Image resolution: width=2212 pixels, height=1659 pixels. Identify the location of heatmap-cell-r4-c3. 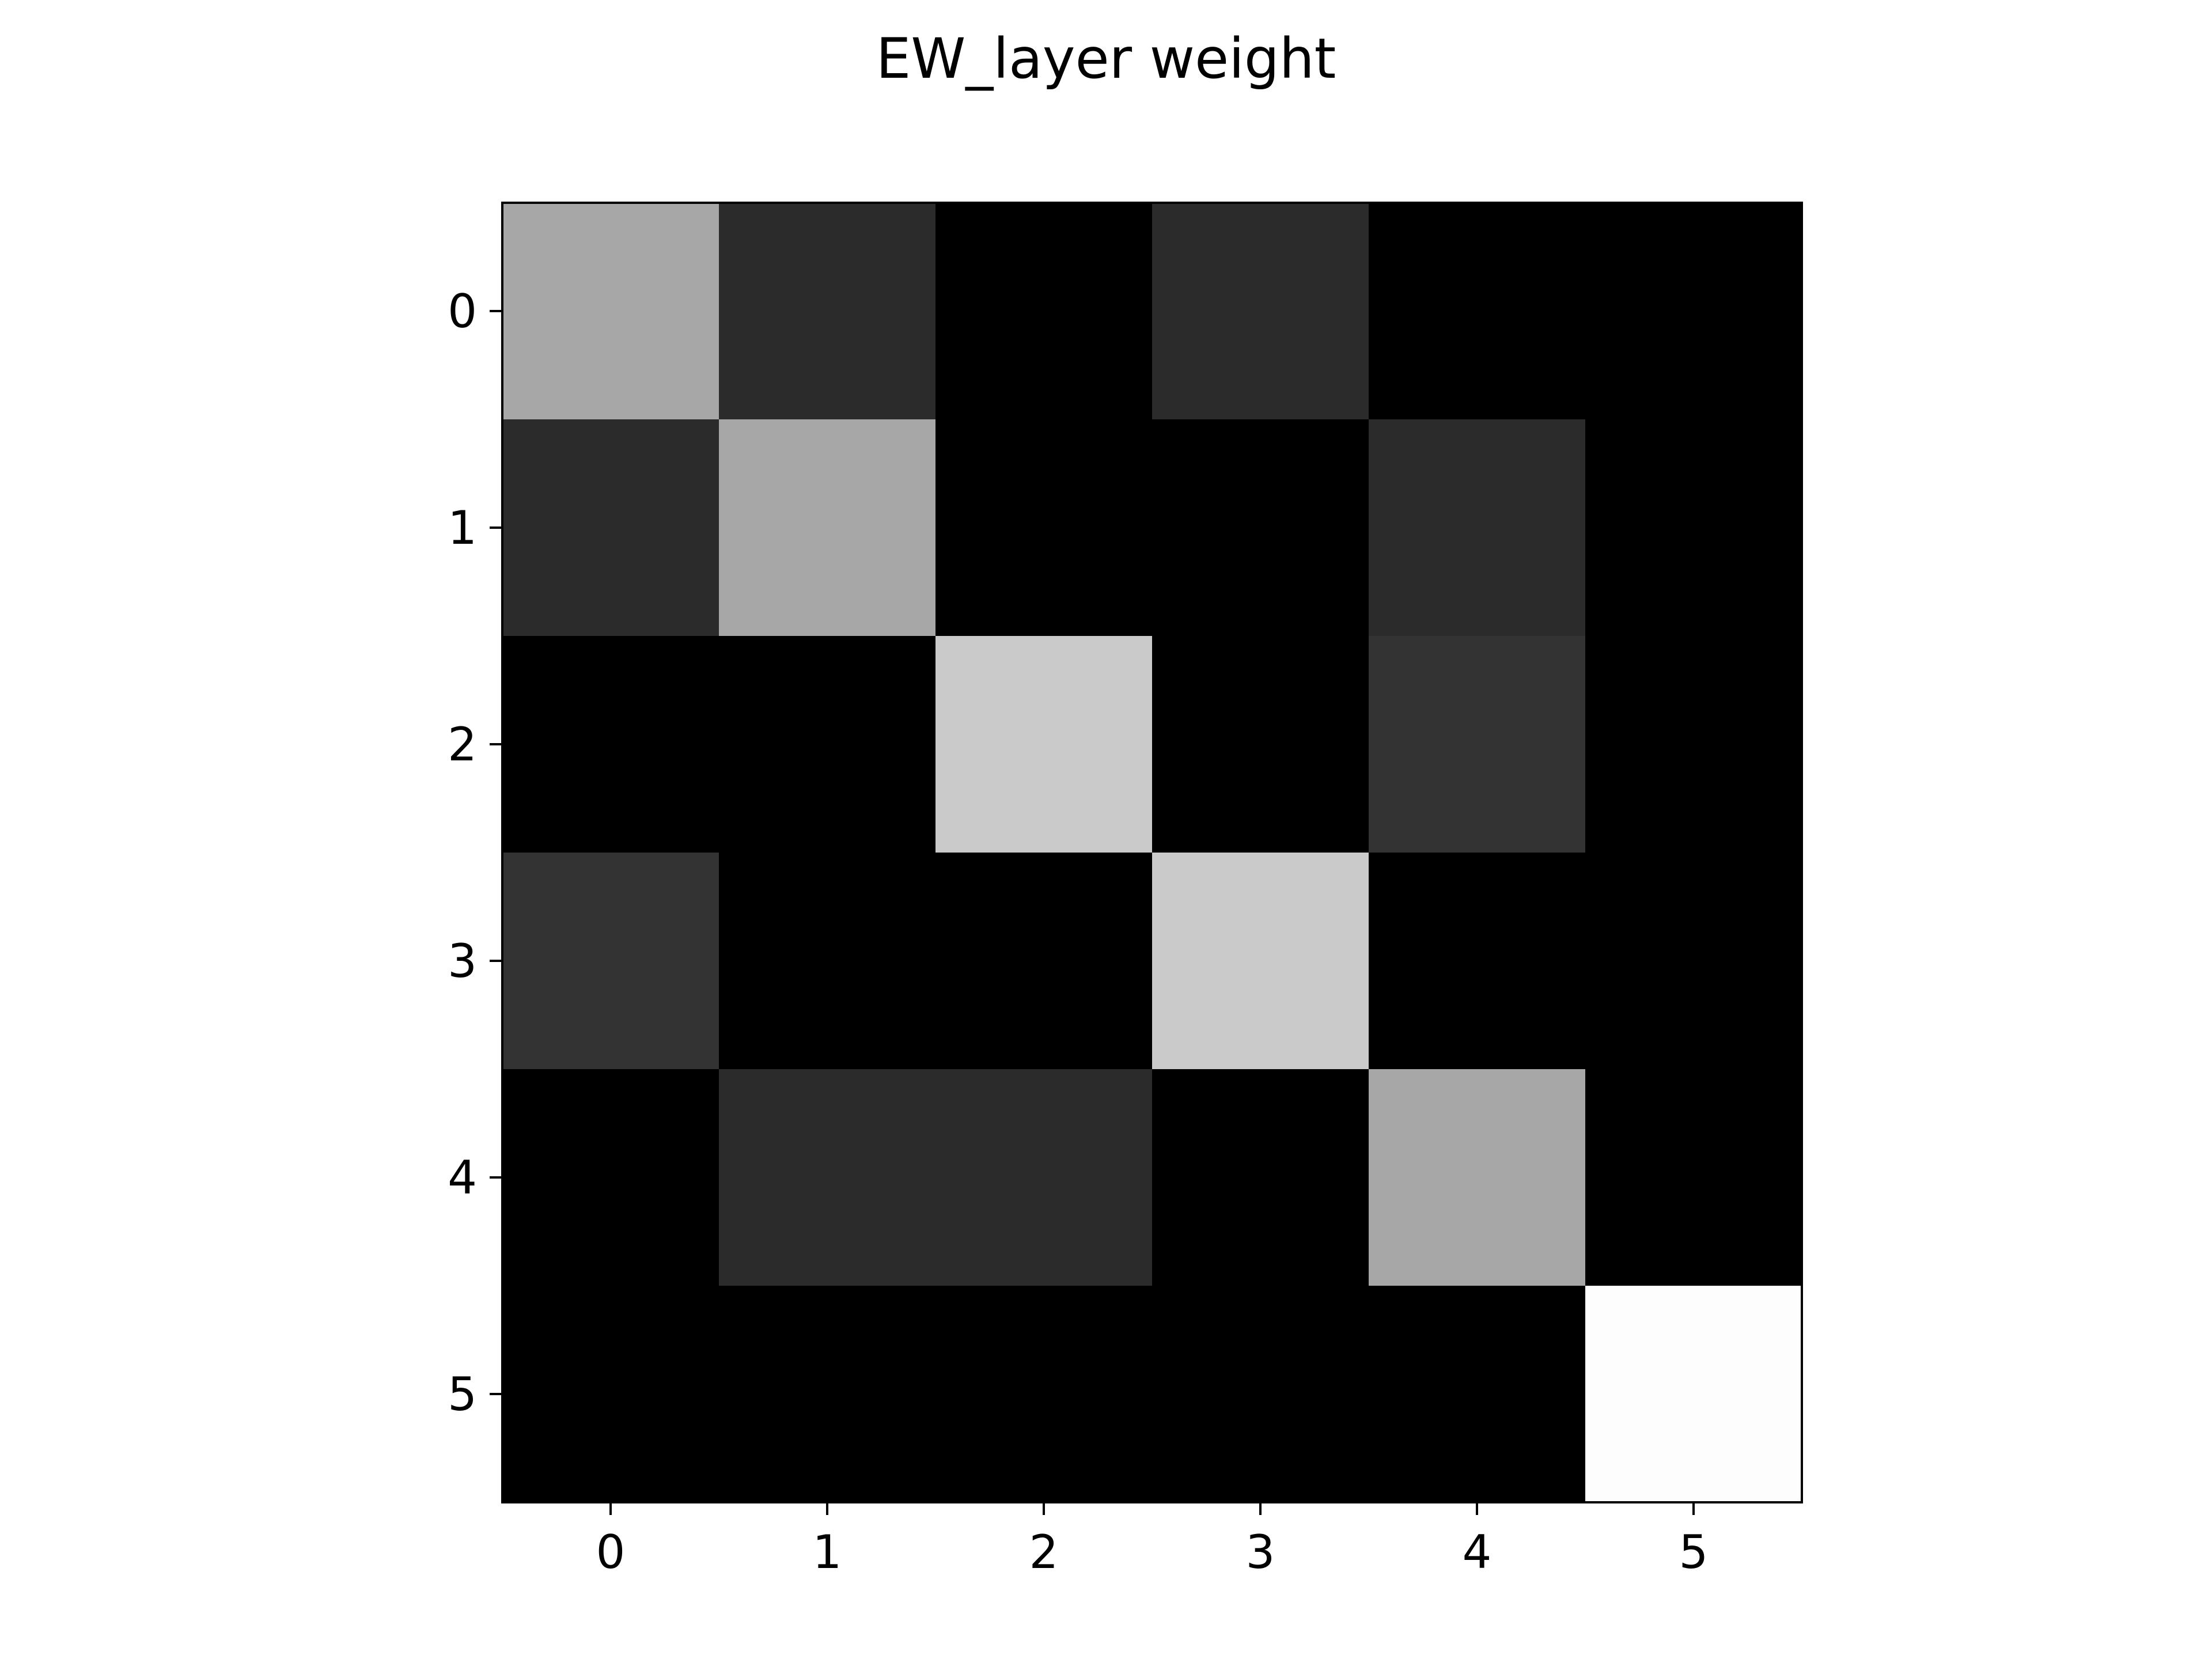
(1260, 1177).